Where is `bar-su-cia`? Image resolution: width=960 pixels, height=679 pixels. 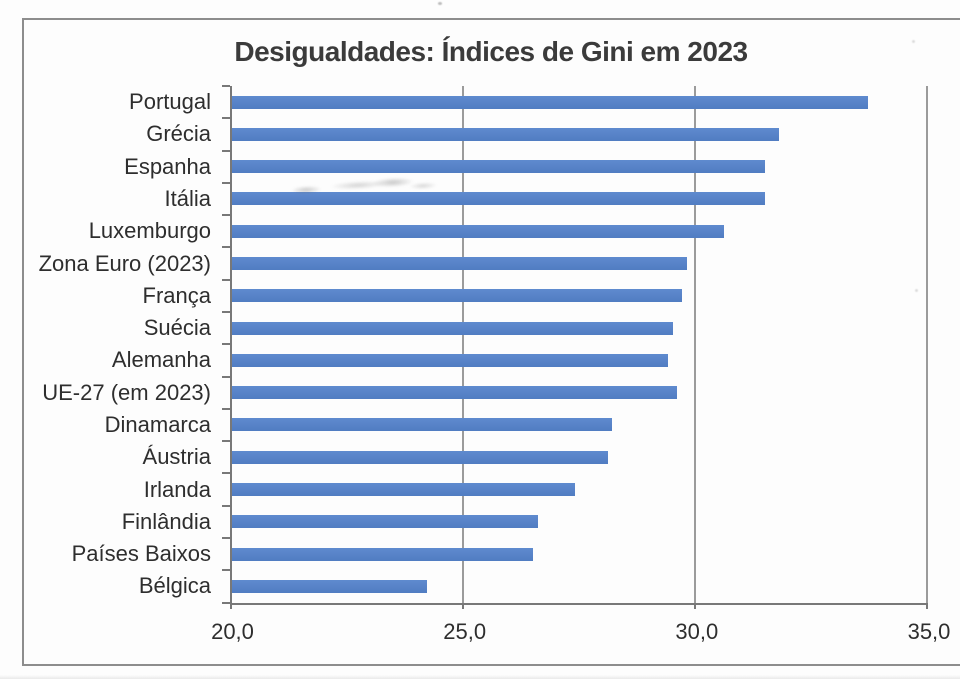
bar-su-cia is located at coordinates (452, 328).